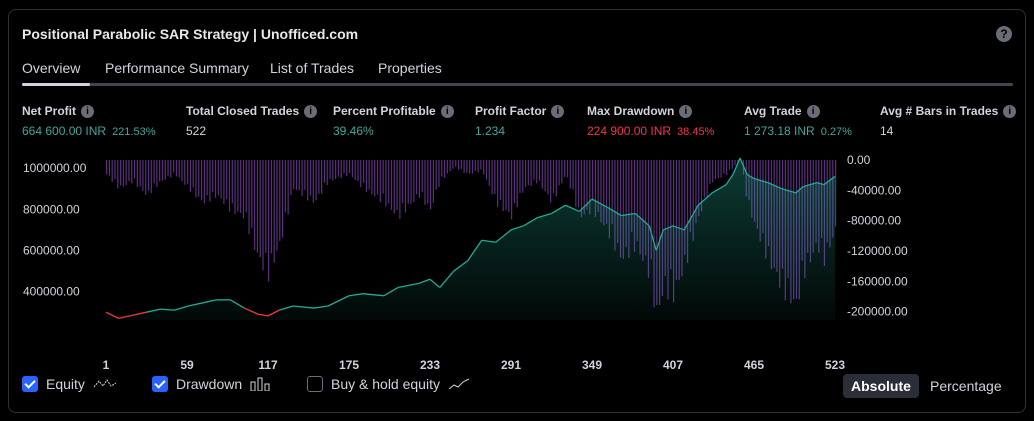 The width and height of the screenshot is (1034, 421). I want to click on tab-performance-summary: Performance Summary, so click(177, 68).